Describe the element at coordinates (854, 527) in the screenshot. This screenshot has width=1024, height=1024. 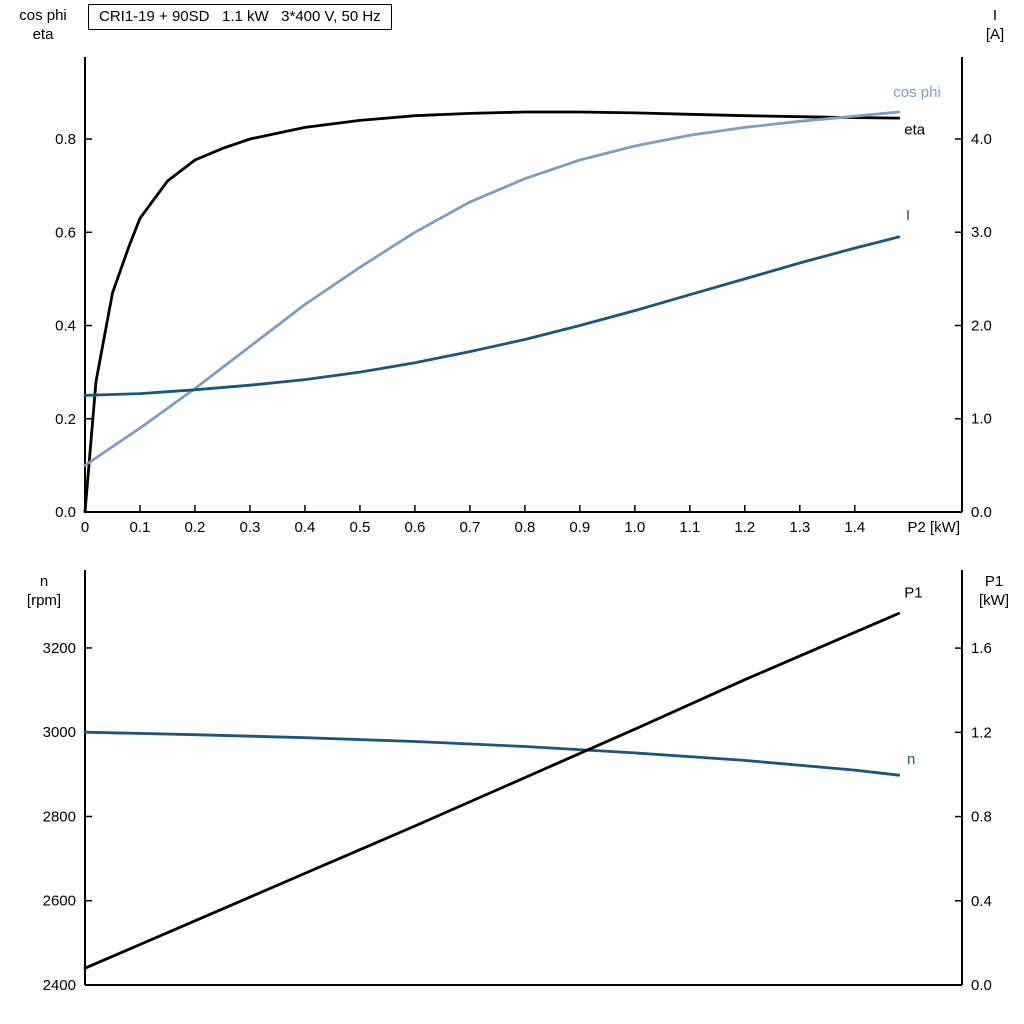
I see `svg-text: 1.4` at that location.